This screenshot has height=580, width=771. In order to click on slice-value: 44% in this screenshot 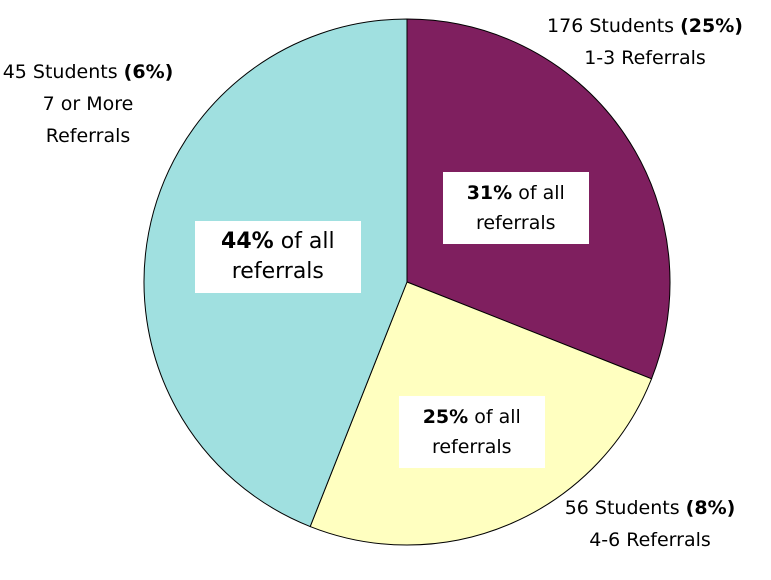, I will do `click(247, 242)`.